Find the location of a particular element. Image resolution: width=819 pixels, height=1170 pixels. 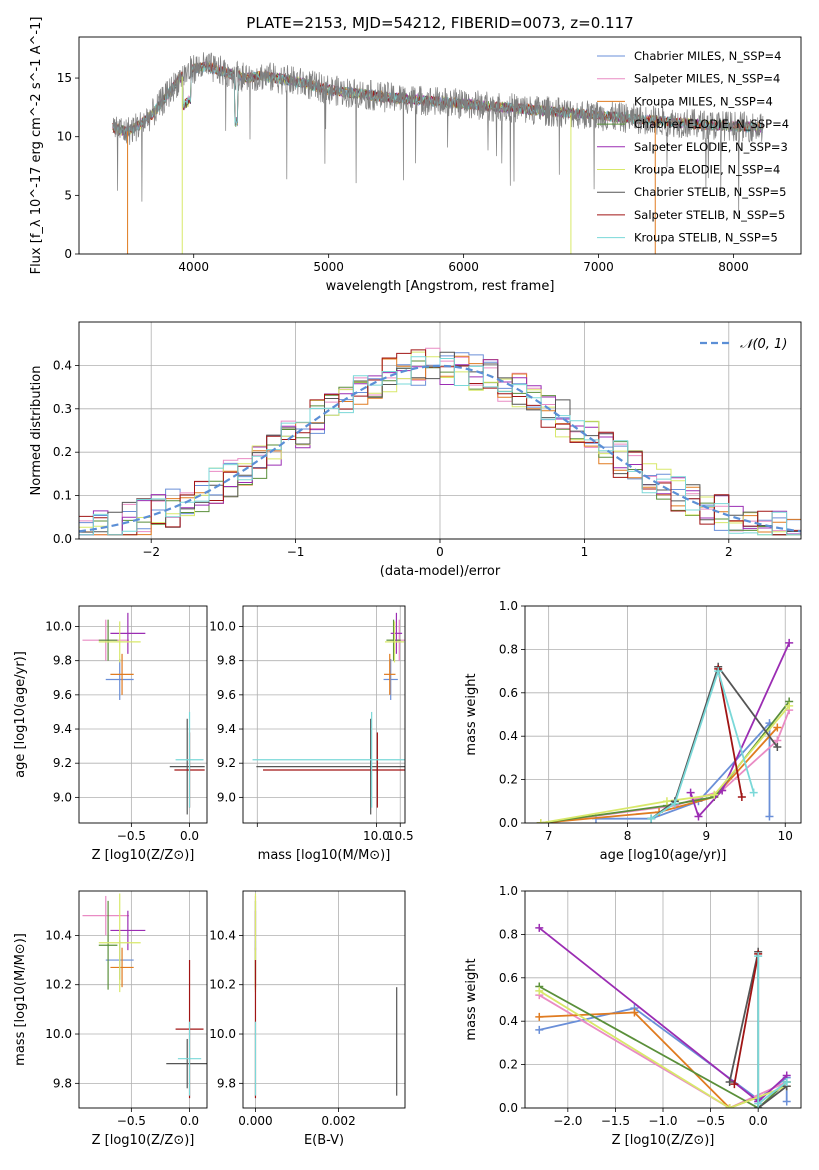

x-tick-label: 10.5 is located at coordinates (400, 836).